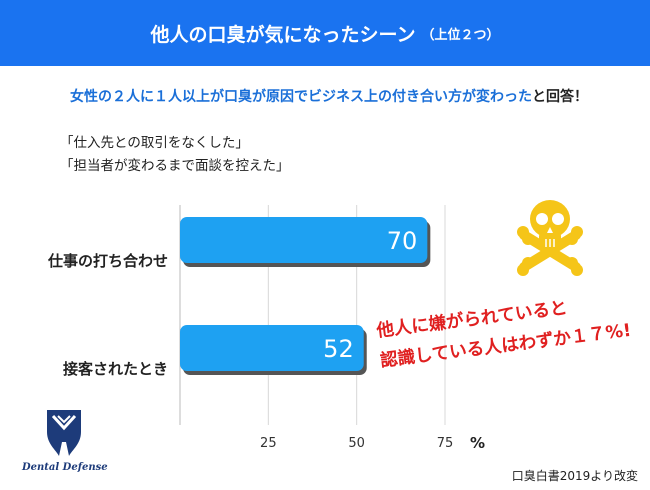 The image size is (650, 490). What do you see at coordinates (301, 97) in the screenshot?
I see `headline-highlight: 女性の２人に１人以上が口臭が原因でビジネス上の付き合い方が変わった` at bounding box center [301, 97].